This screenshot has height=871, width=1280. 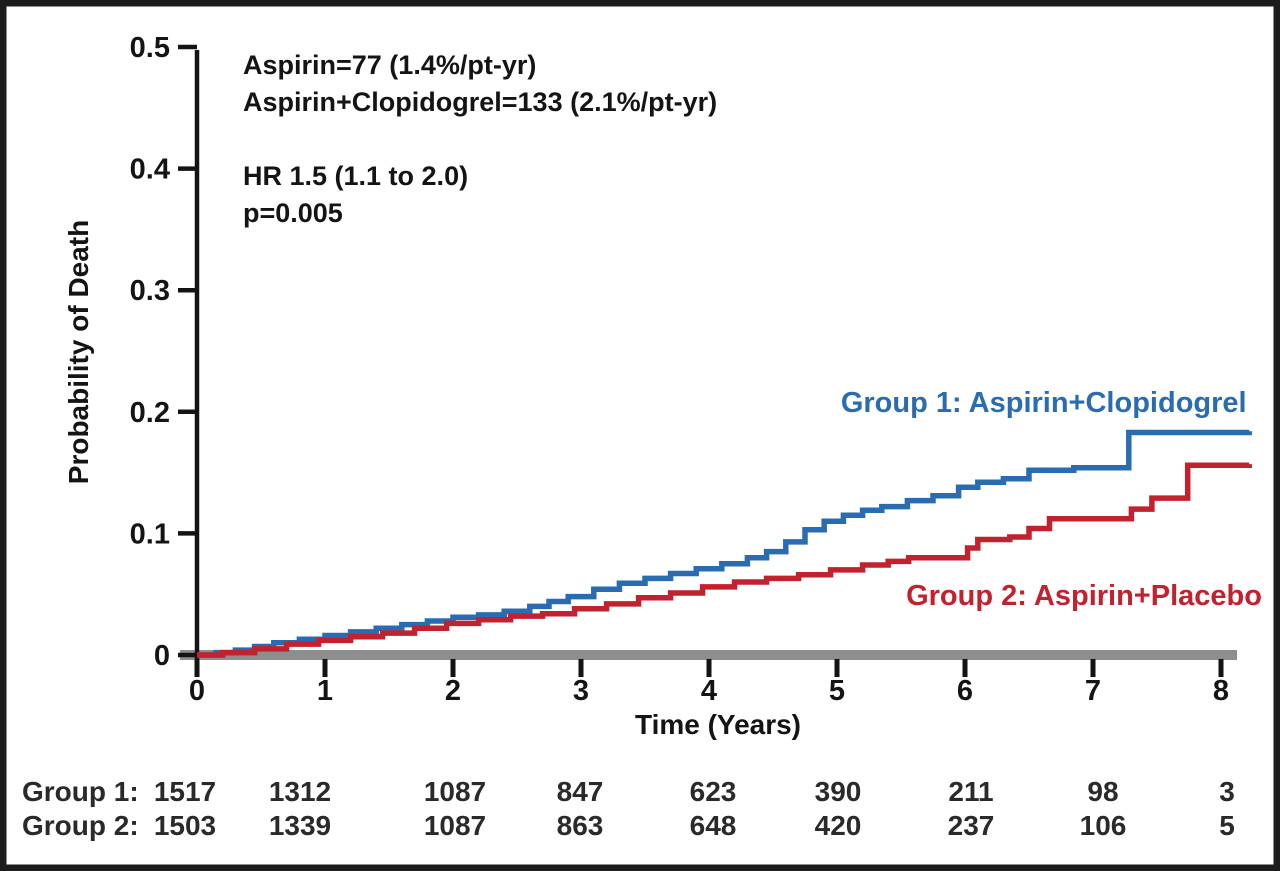 What do you see at coordinates (1221, 691) in the screenshot?
I see `x-axis-tick-label: 8` at bounding box center [1221, 691].